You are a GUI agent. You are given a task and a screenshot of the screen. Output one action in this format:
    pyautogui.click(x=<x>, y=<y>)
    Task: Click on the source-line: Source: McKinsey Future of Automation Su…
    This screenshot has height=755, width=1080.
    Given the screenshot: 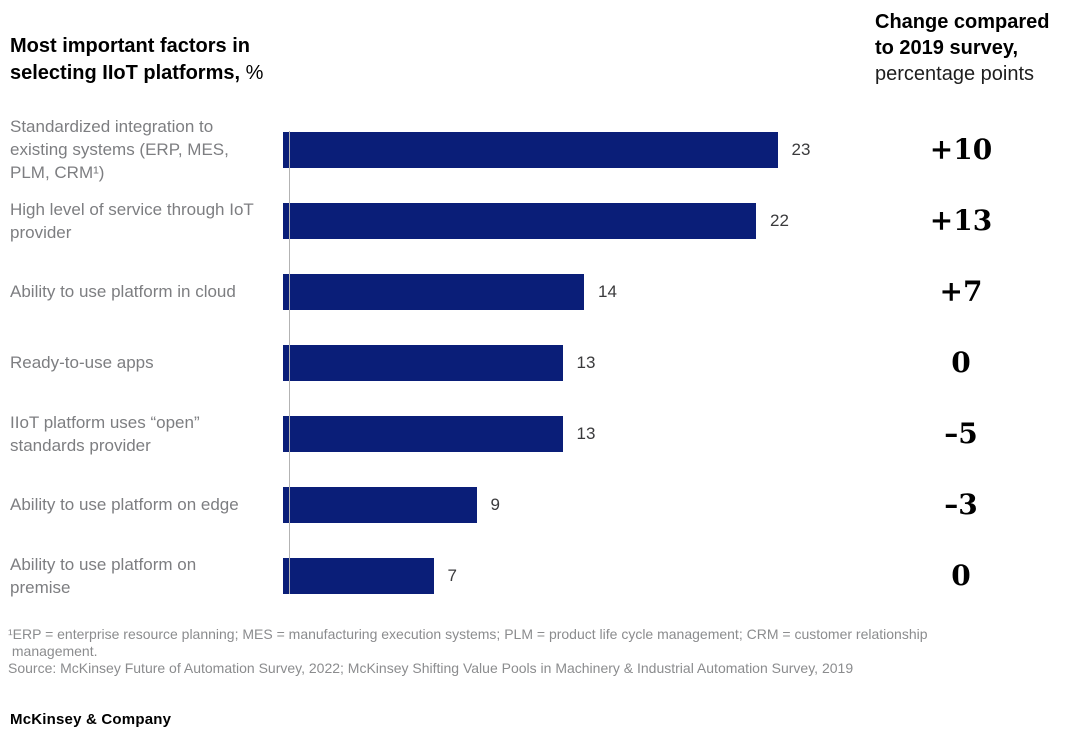 What is the action you would take?
    pyautogui.click(x=431, y=668)
    